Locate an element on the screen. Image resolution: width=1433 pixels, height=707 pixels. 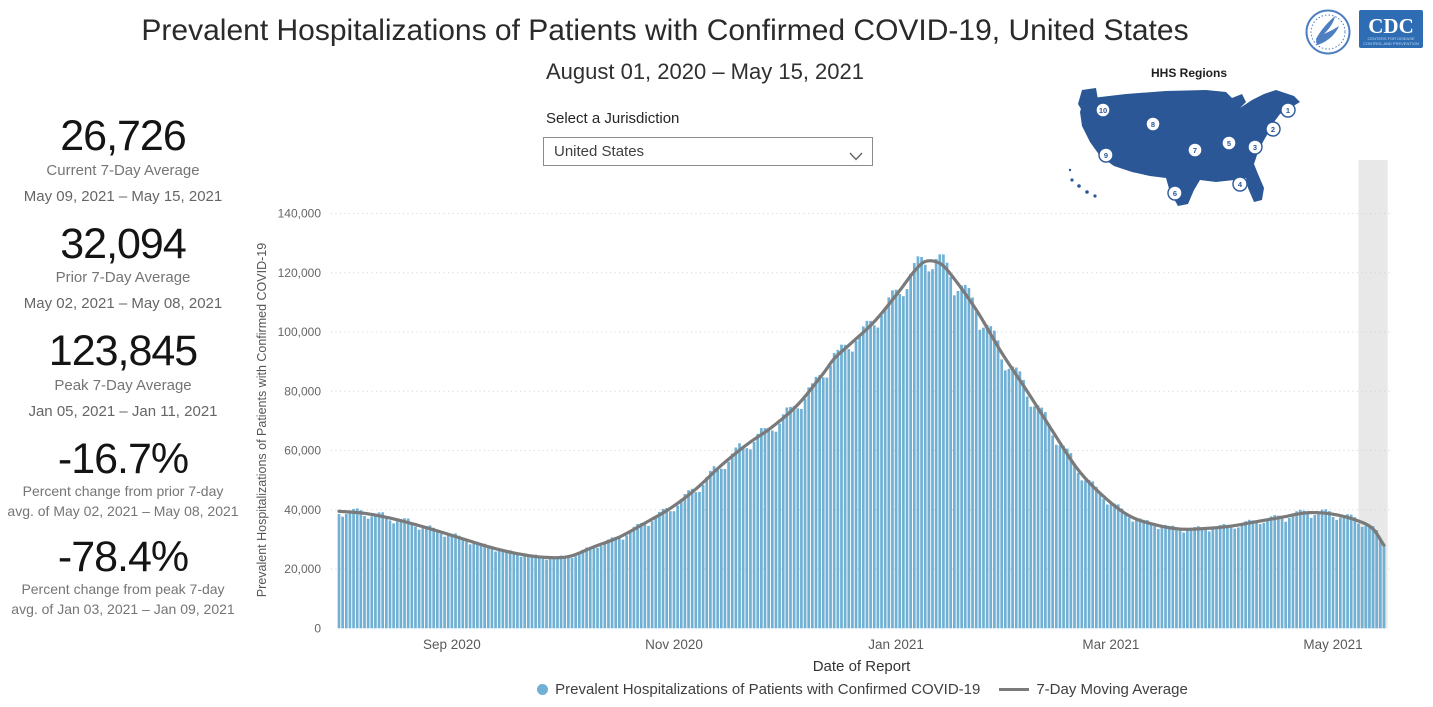
jurisdiction-dropdown: United States is located at coordinates (708, 151).